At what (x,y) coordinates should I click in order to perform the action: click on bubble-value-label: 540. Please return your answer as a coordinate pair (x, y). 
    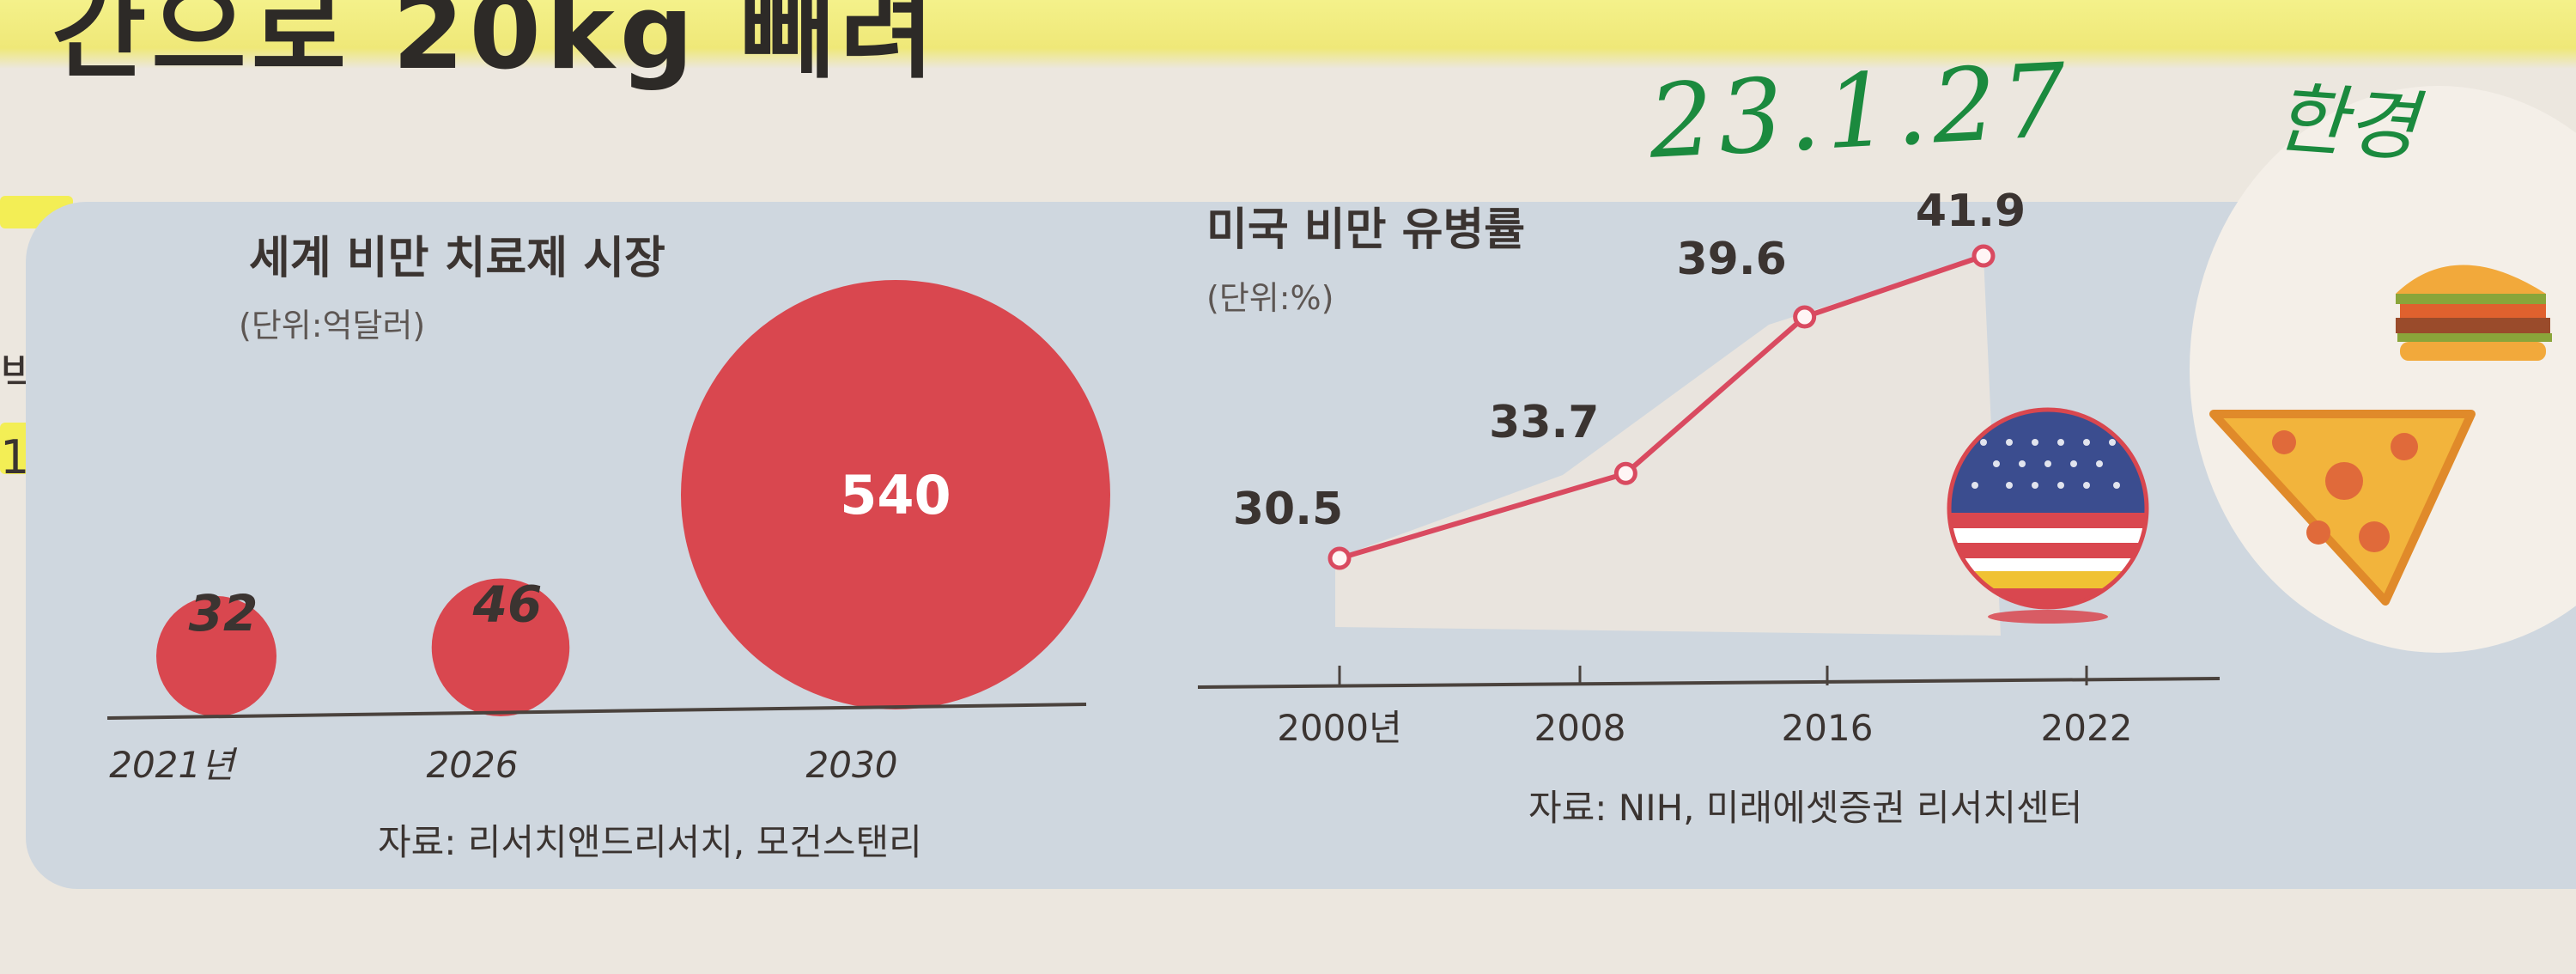
    Looking at the image, I should click on (896, 495).